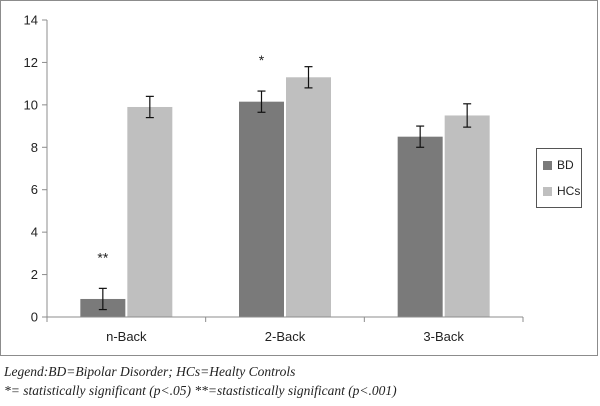  Describe the element at coordinates (31, 20) in the screenshot. I see `y-tick-label: 14` at that location.